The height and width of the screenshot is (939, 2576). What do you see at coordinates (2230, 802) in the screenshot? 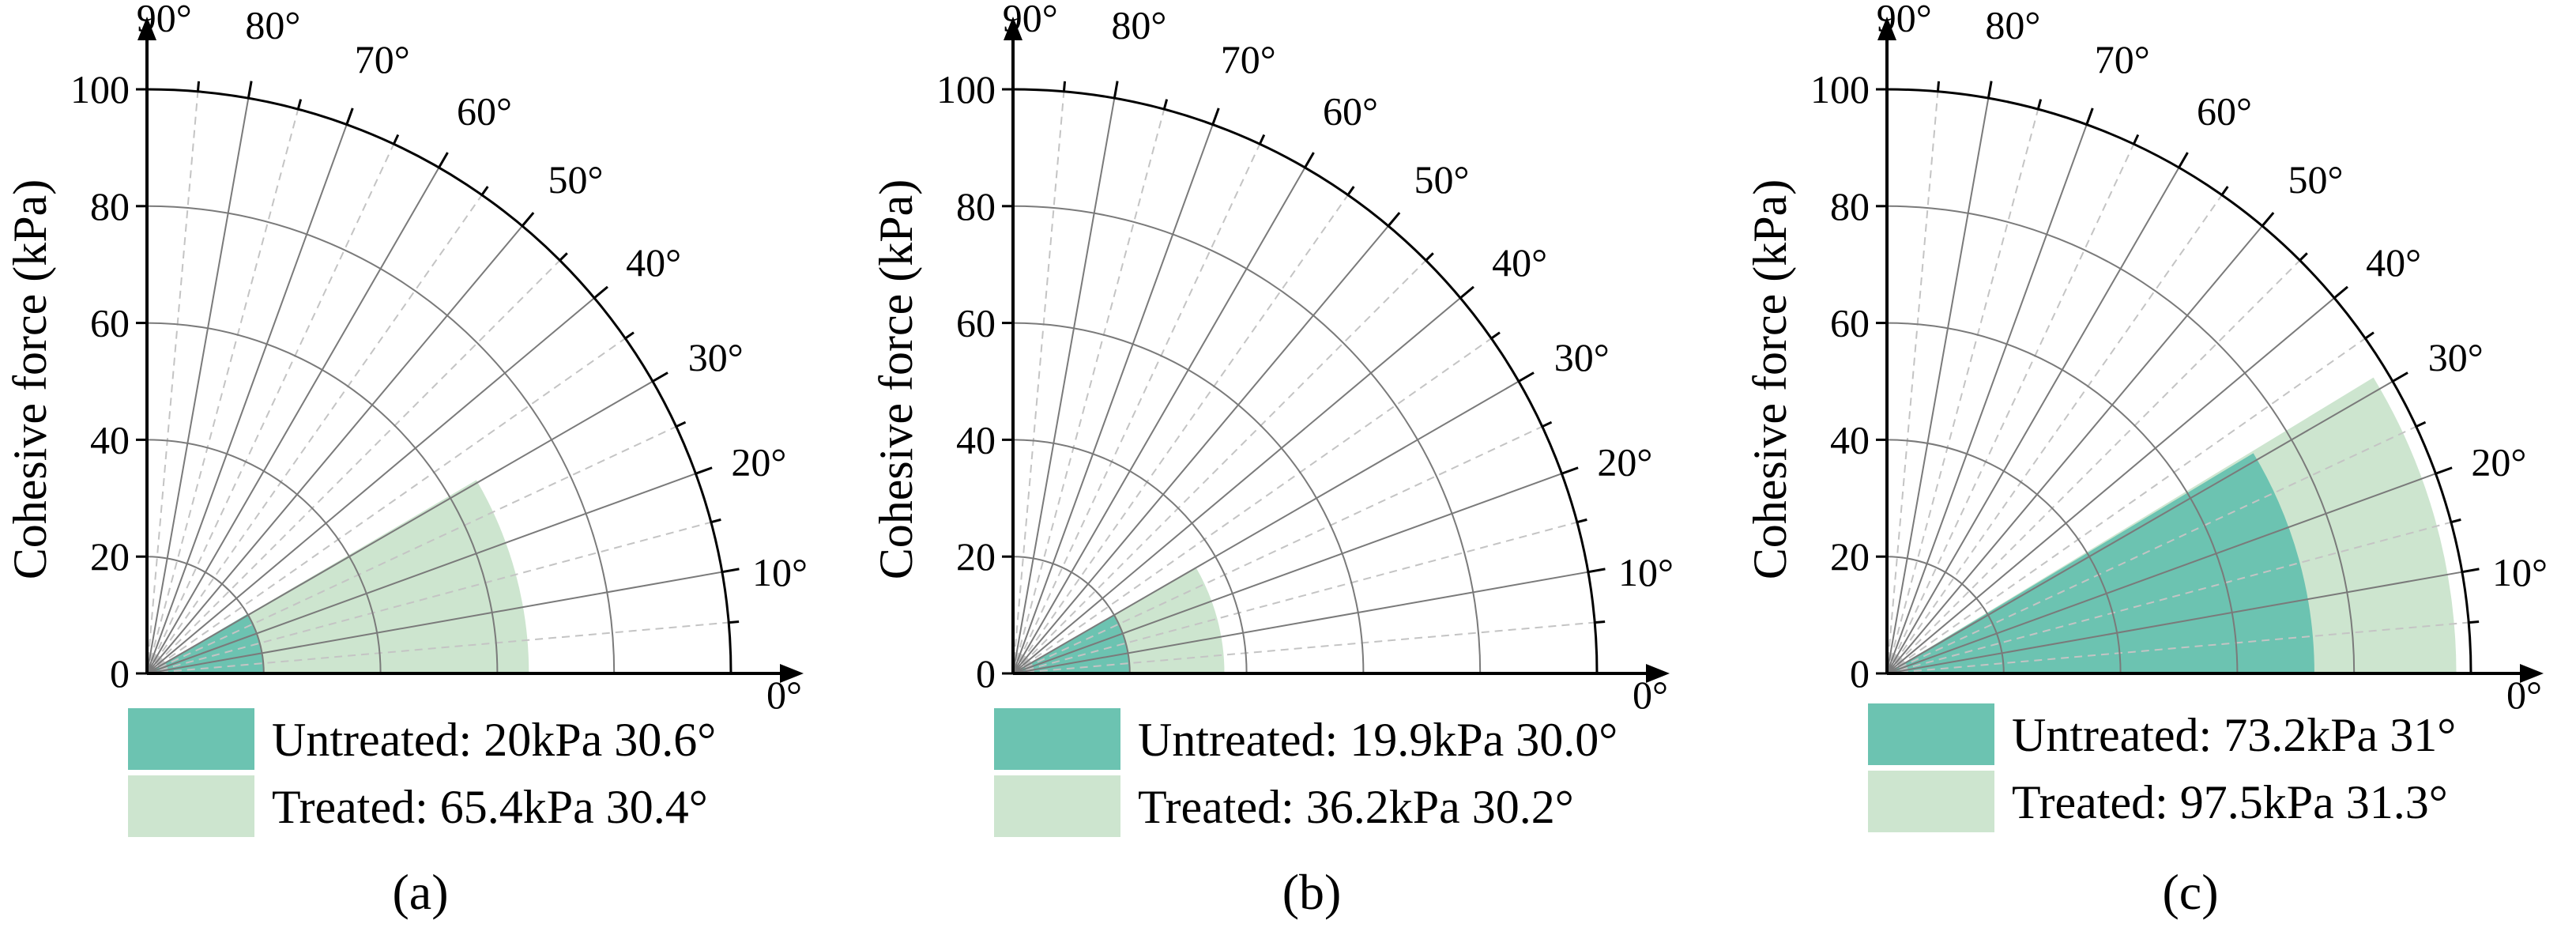
I see `legend-label-treated: Treated: 97.5kPa 31.3°` at bounding box center [2230, 802].